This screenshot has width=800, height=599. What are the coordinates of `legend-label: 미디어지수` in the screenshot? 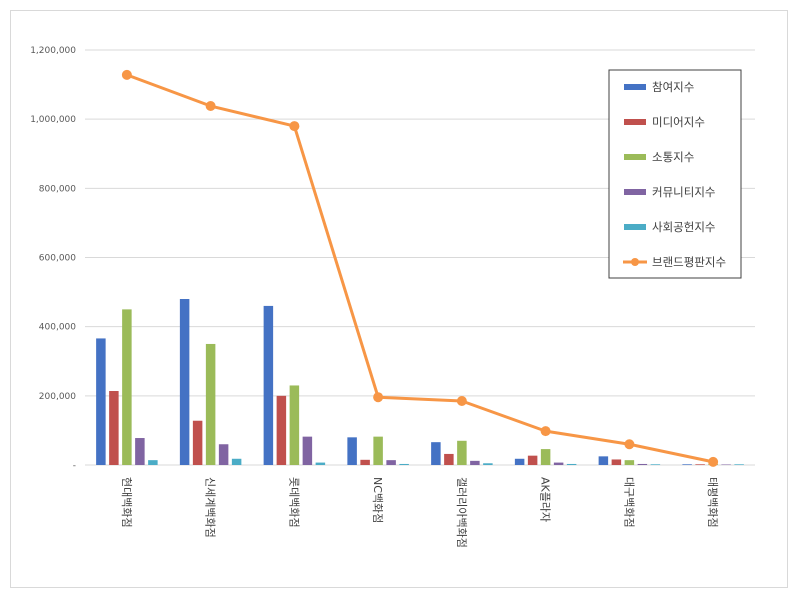 It's located at (678, 122).